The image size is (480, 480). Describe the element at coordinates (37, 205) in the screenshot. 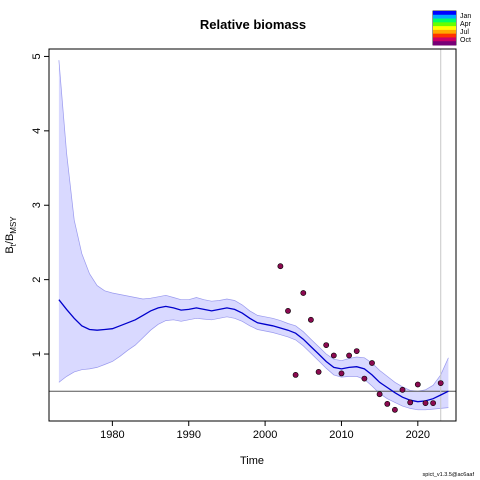

I see `y-tick-label: 3` at that location.